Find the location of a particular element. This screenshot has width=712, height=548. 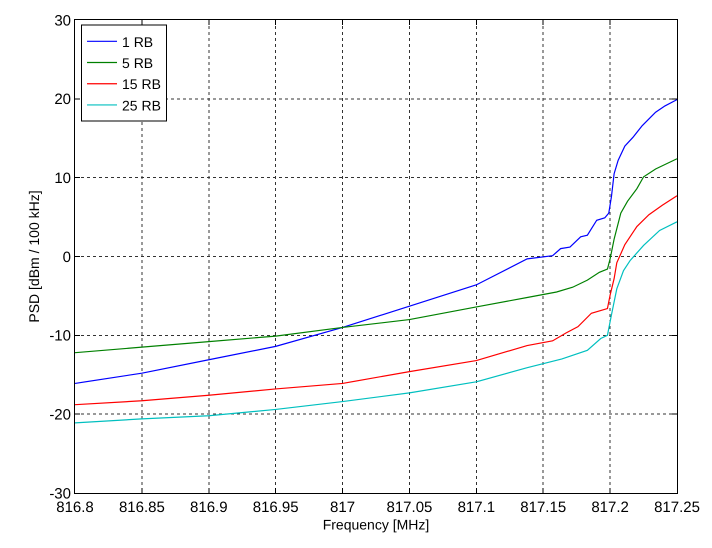

y-tick-label: 0 is located at coordinates (66, 257).